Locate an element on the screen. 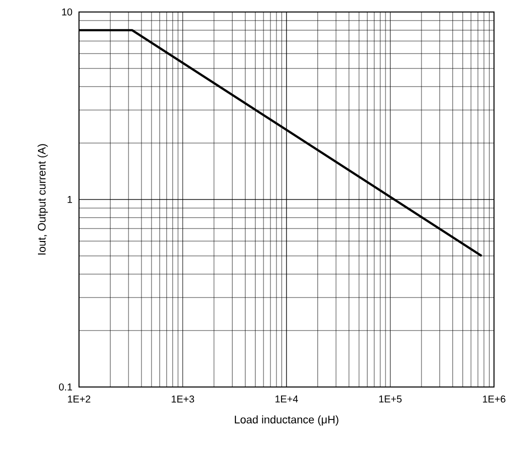 This screenshot has width=524, height=468. y-tick-label: 1 is located at coordinates (70, 199).